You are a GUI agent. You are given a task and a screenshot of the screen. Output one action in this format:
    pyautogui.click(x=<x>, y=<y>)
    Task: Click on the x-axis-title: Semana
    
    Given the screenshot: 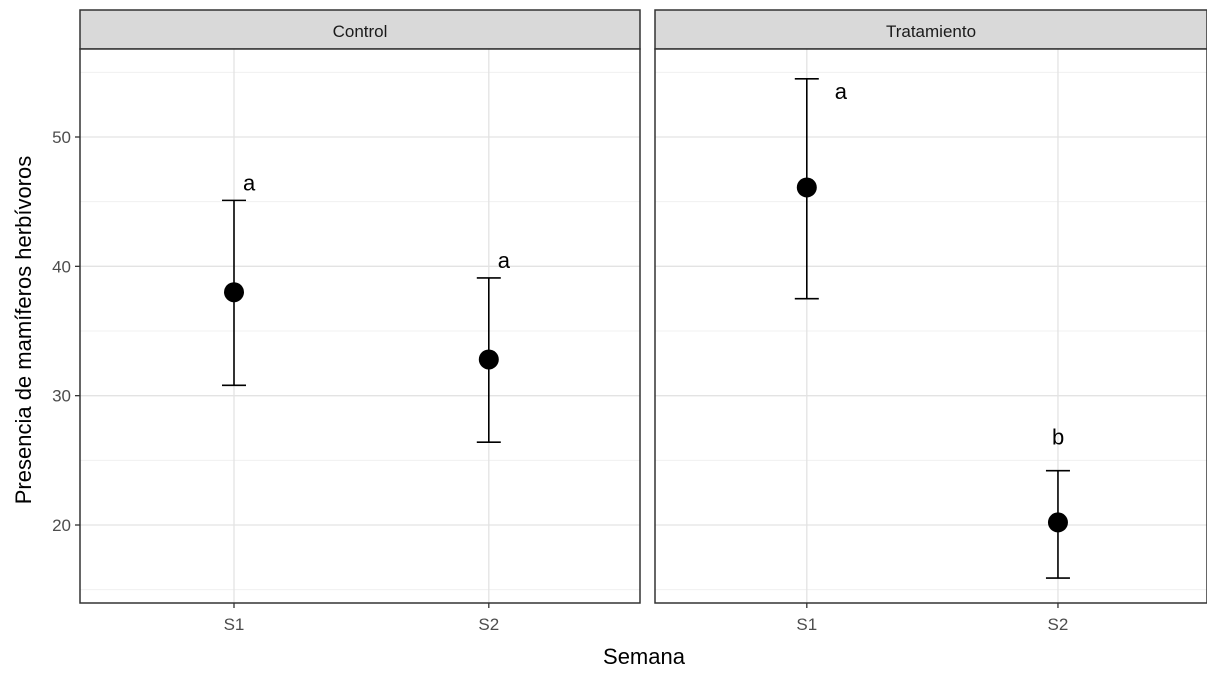 What is the action you would take?
    pyautogui.click(x=644, y=656)
    